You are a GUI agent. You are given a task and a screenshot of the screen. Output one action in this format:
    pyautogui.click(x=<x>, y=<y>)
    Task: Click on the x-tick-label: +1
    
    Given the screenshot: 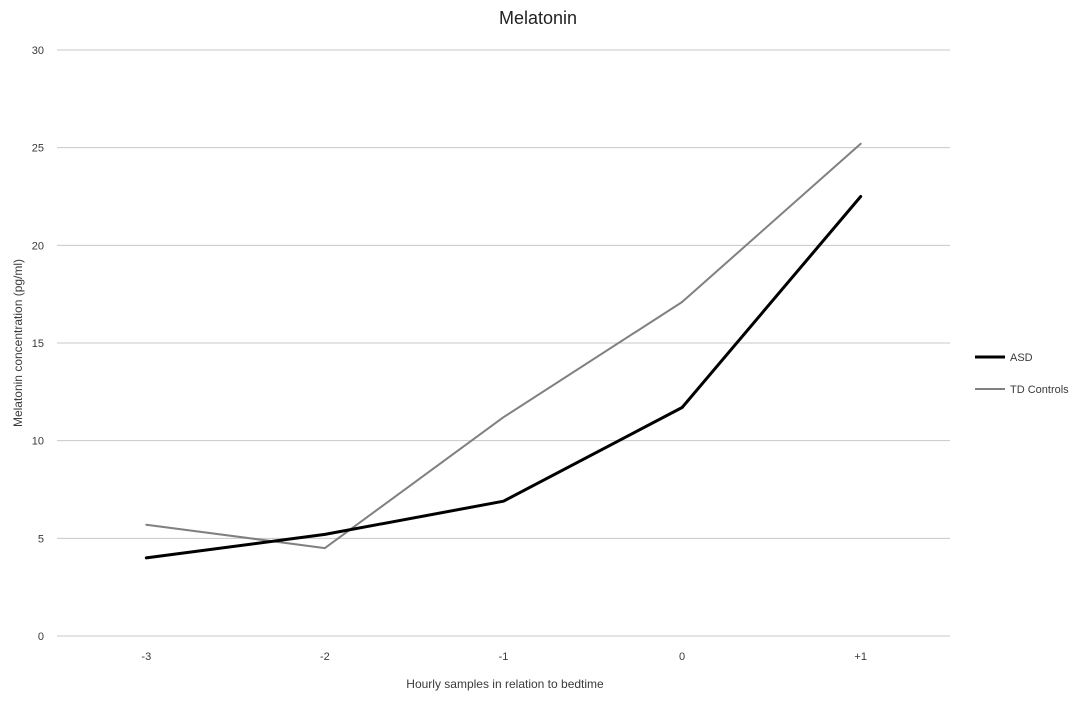 What is the action you would take?
    pyautogui.click(x=860, y=657)
    